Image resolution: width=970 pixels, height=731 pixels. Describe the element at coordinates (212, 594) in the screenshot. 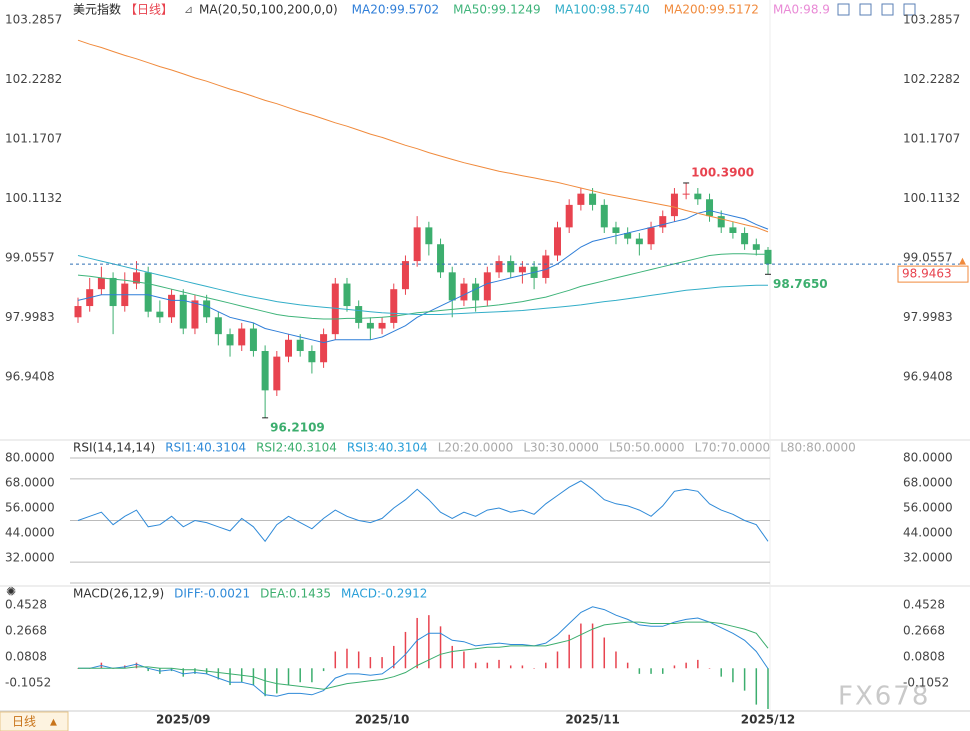

I see `legend-entry: DIFF:-0.0021` at that location.